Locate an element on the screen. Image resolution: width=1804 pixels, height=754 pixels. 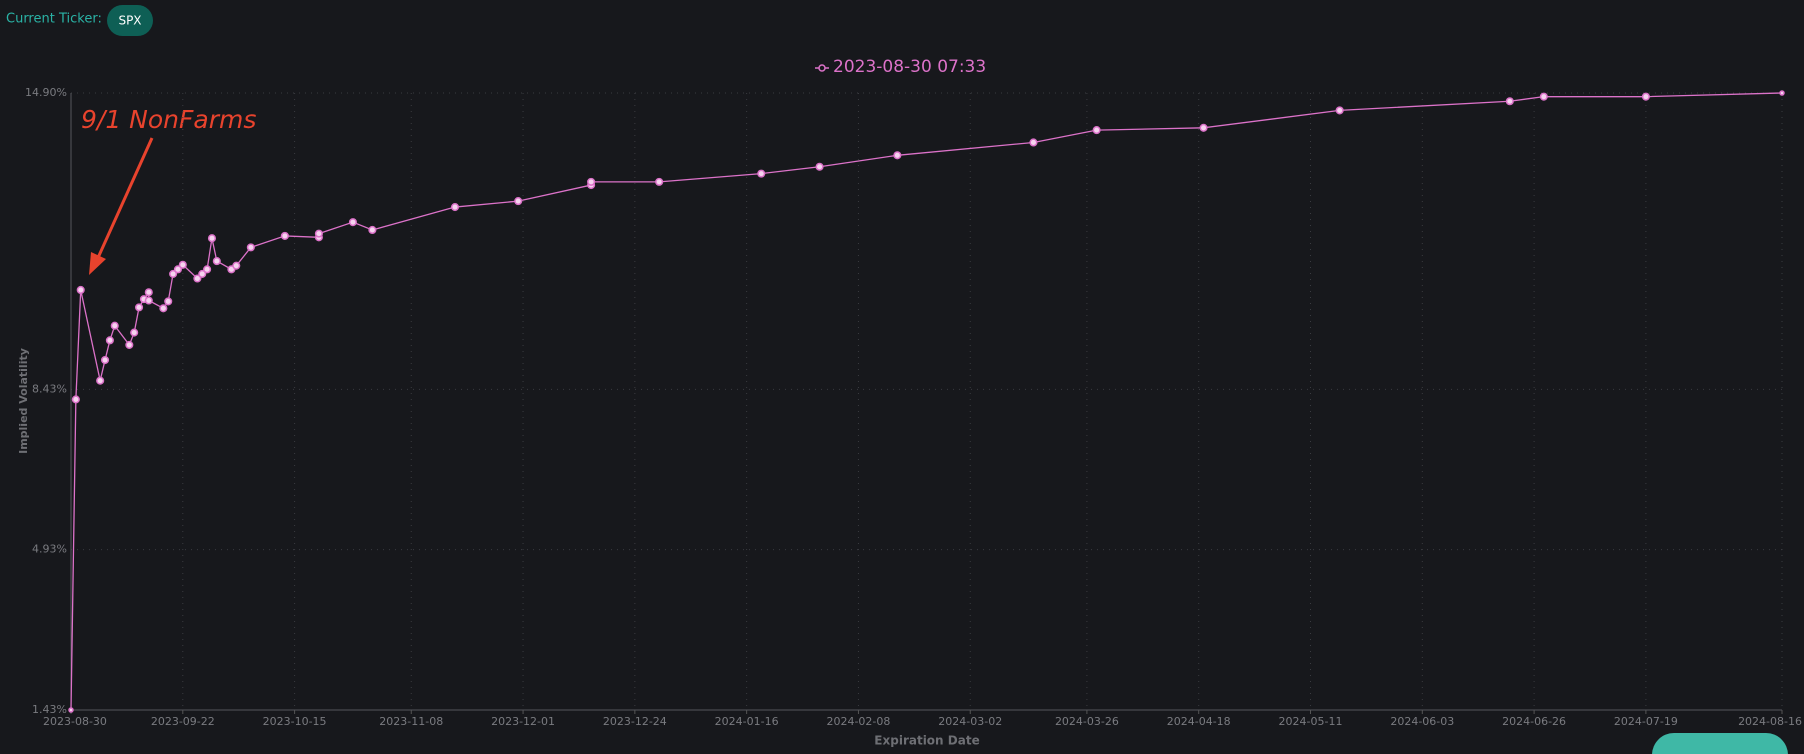
x-tick-label: 2023-09-22 is located at coordinates (183, 721).